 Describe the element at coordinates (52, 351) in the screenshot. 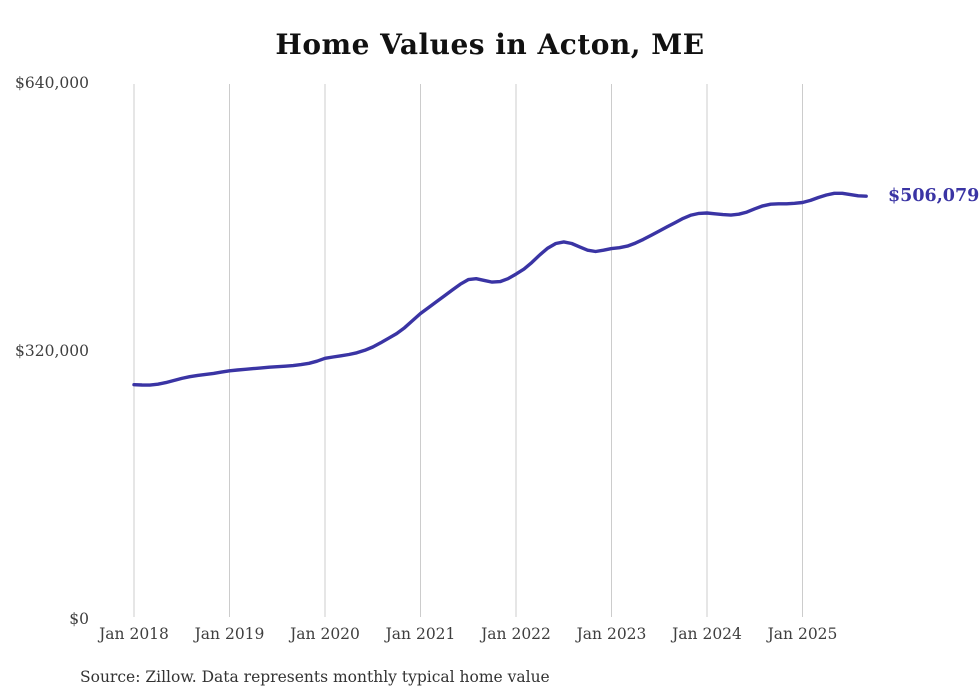

I see `y-axis-tick-label: $320,000` at that location.